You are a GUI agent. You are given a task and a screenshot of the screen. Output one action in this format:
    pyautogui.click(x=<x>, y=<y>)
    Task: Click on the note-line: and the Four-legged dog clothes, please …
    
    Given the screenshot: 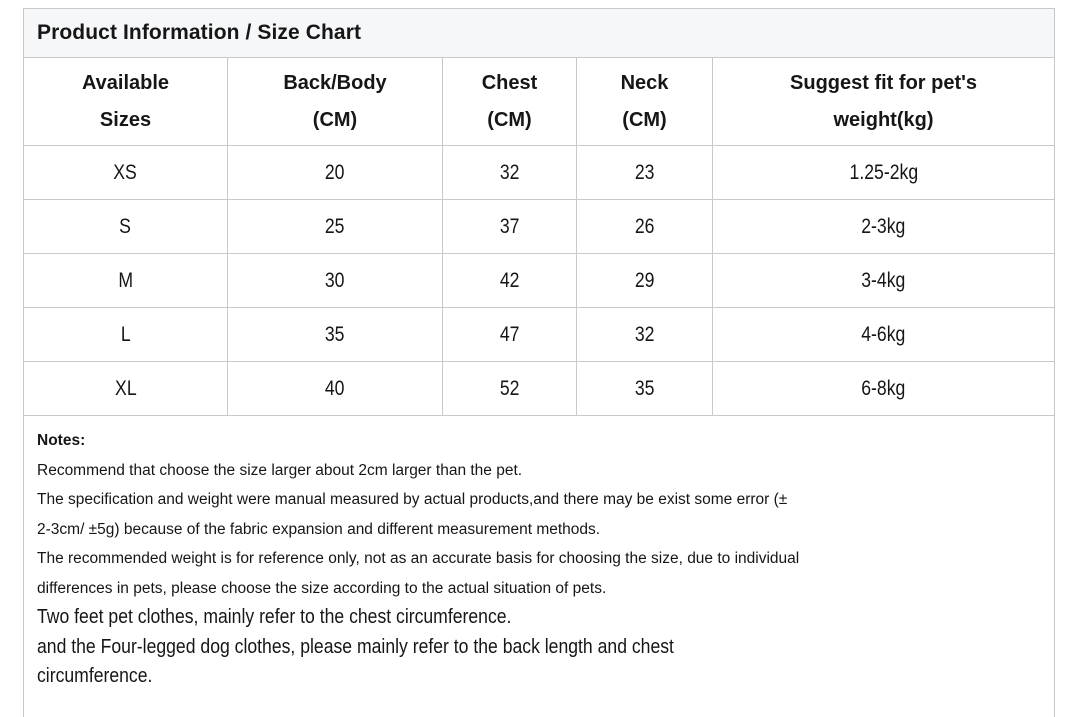 What is the action you would take?
    pyautogui.click(x=538, y=648)
    